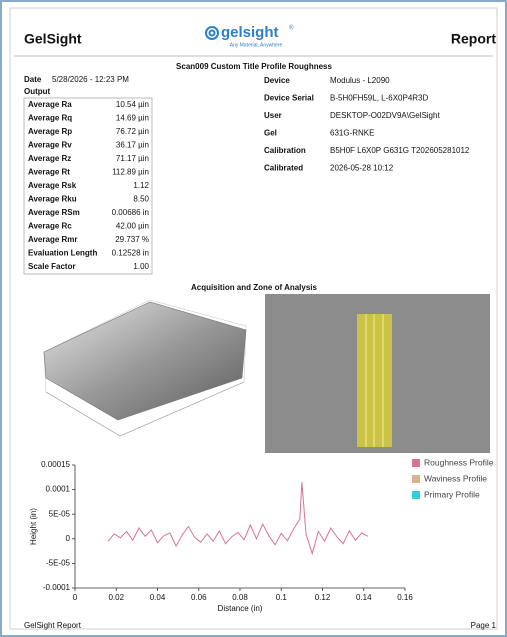  What do you see at coordinates (158, 597) in the screenshot?
I see `x-tick-label: 0.04` at bounding box center [158, 597].